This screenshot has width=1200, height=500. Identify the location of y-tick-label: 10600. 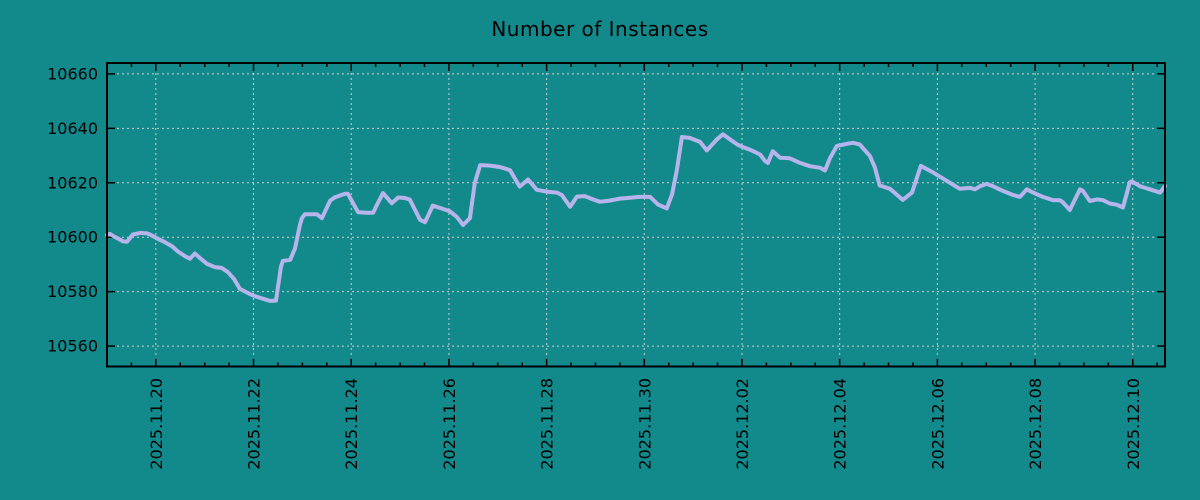
(72, 237).